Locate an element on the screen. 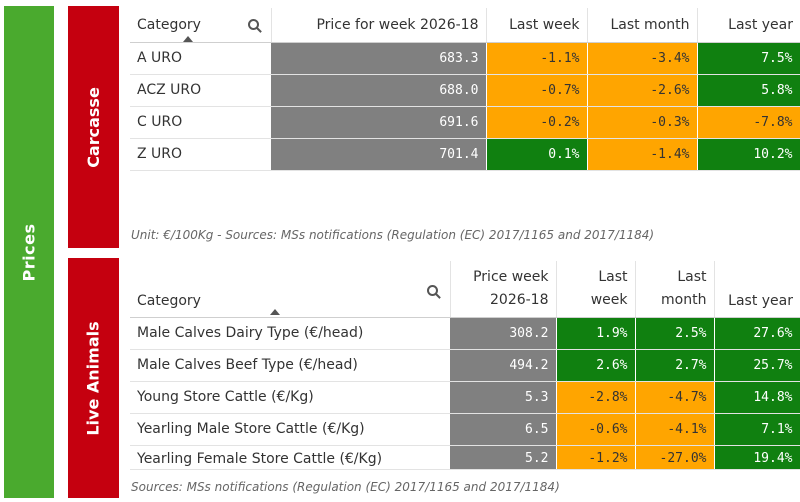 Image resolution: width=800 pixels, height=502 pixels. category-cell: Young Store Cattle (€/Kg) is located at coordinates (290, 397).